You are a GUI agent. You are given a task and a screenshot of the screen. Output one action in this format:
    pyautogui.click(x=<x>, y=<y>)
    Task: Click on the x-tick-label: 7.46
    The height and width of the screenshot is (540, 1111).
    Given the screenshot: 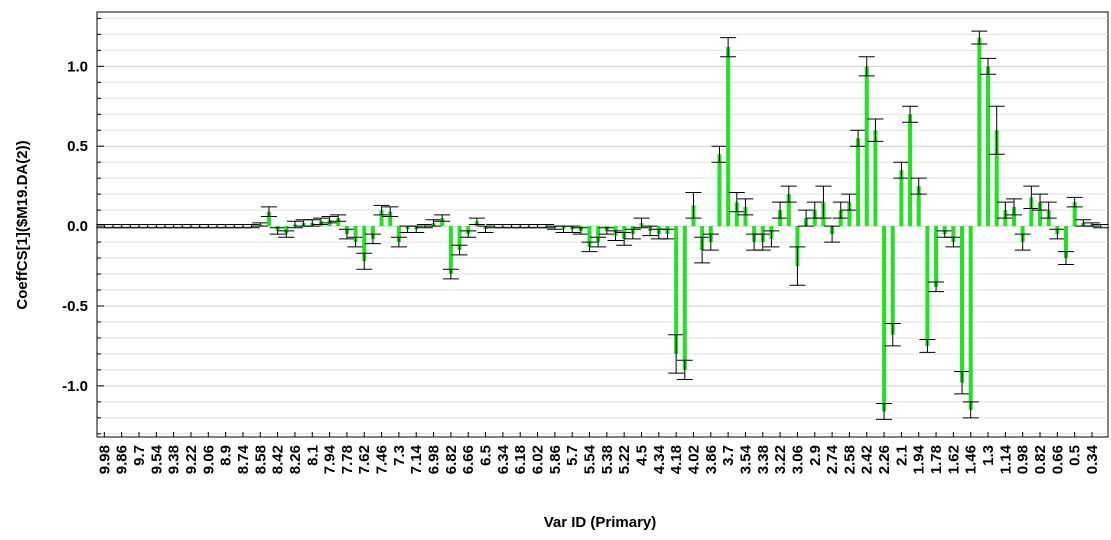 What is the action you would take?
    pyautogui.click(x=382, y=459)
    